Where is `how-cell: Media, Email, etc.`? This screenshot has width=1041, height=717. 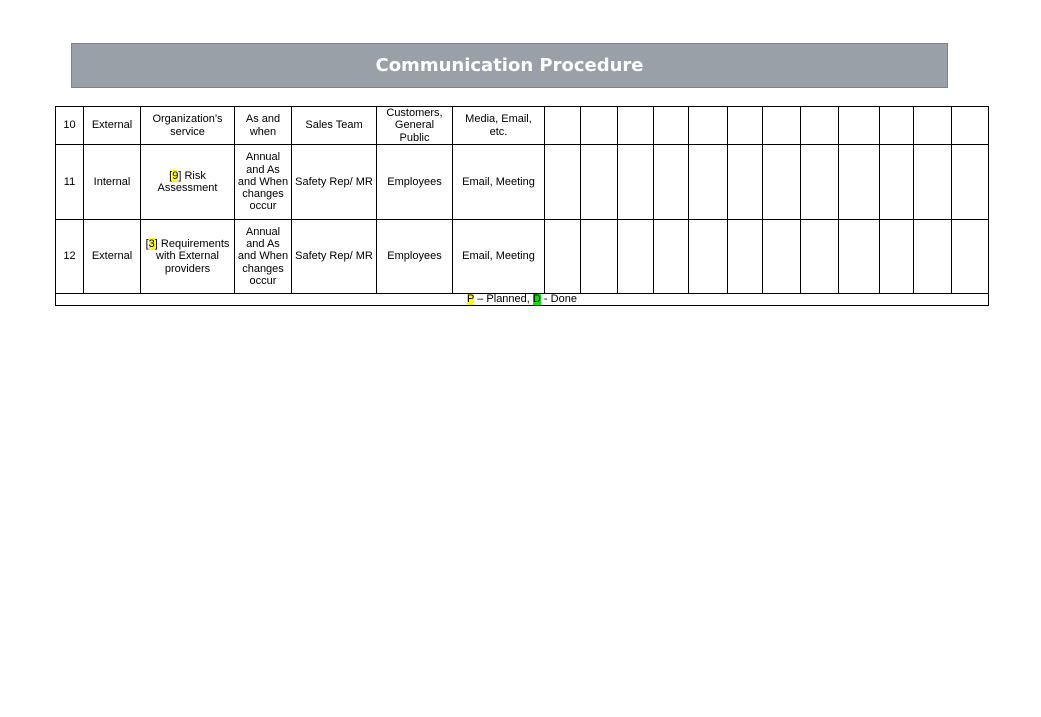 how-cell: Media, Email, etc. is located at coordinates (498, 125).